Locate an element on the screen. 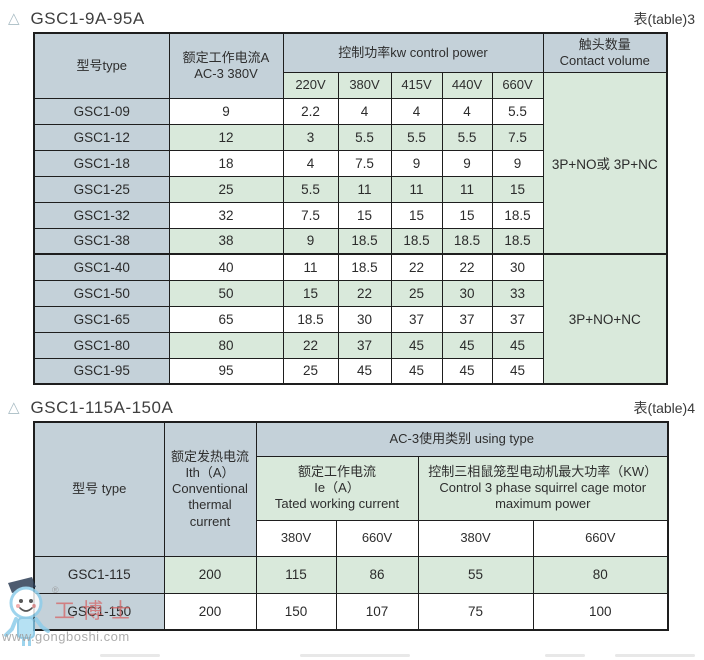 The width and height of the screenshot is (704, 660). header-working-current: 额定工作电流 Ie（A） Tated working current is located at coordinates (337, 488).